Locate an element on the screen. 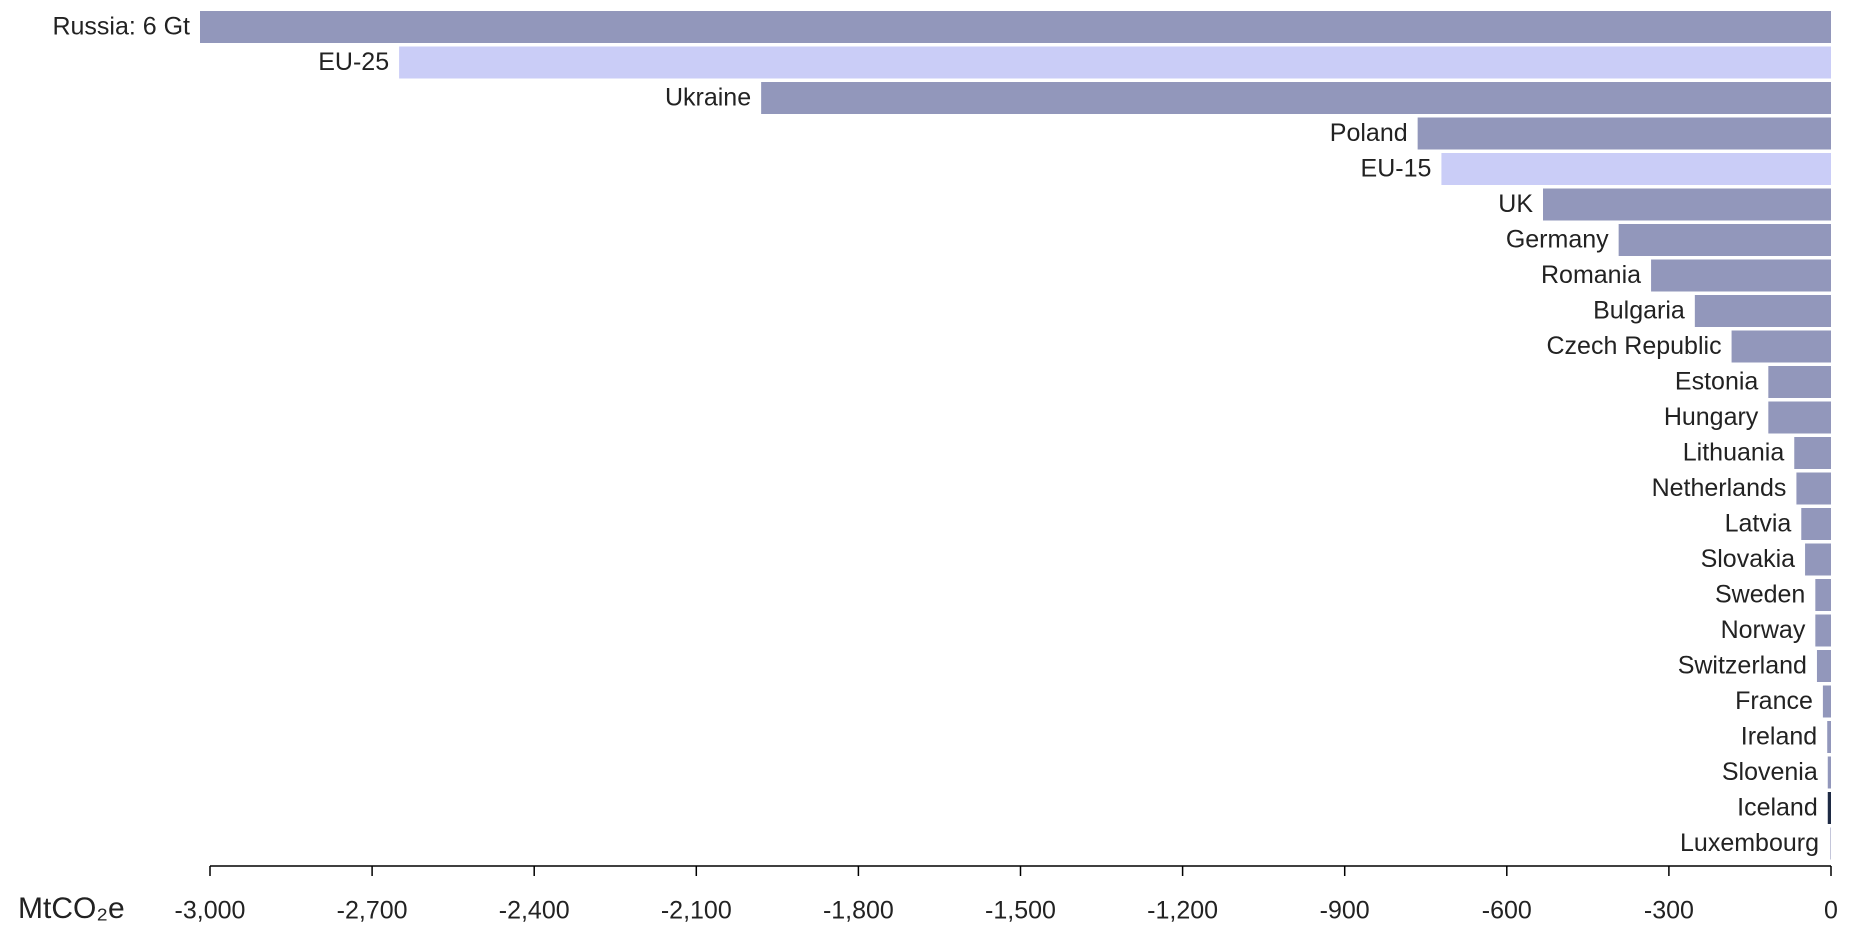  x-tick-label: -1,800 is located at coordinates (858, 911).